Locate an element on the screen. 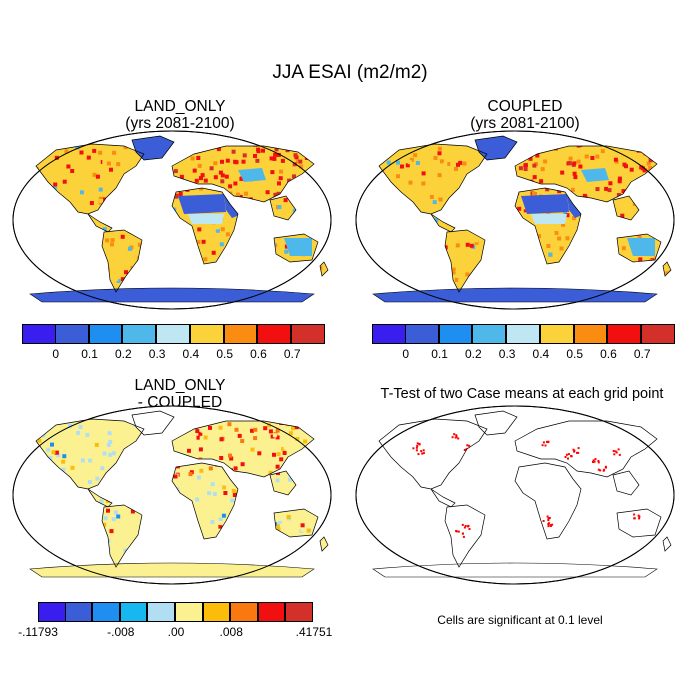 This screenshot has width=700, height=700. figure-title: JJA ESAI (m2/m2) is located at coordinates (350, 72).